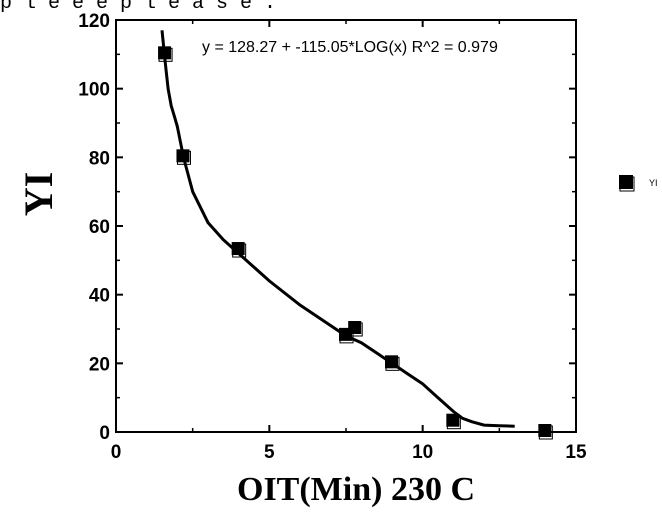 This screenshot has width=662, height=516. Describe the element at coordinates (38, 194) in the screenshot. I see `y-axis-label: YI` at that location.